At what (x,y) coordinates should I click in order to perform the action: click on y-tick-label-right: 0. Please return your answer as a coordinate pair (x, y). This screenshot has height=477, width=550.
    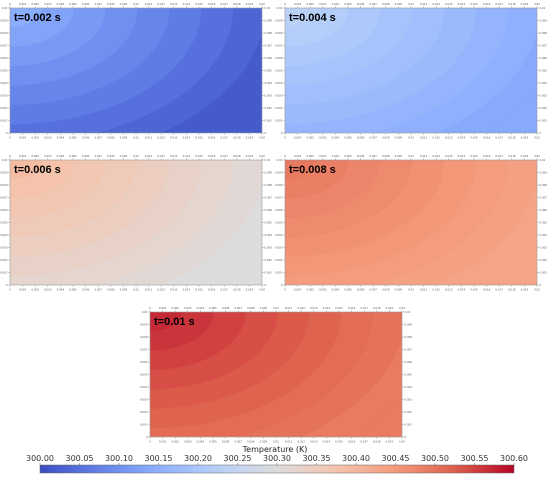
    Looking at the image, I should click on (266, 133).